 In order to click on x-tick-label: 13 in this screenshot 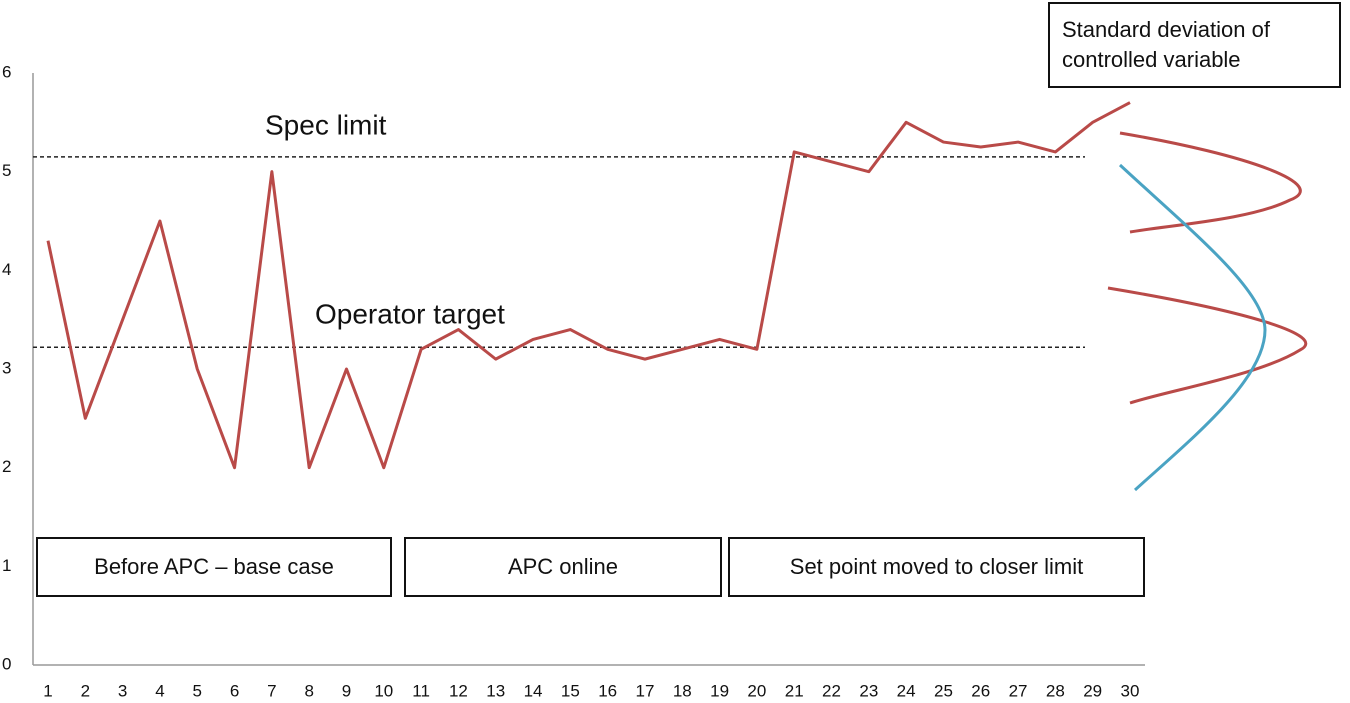, I will do `click(495, 690)`.